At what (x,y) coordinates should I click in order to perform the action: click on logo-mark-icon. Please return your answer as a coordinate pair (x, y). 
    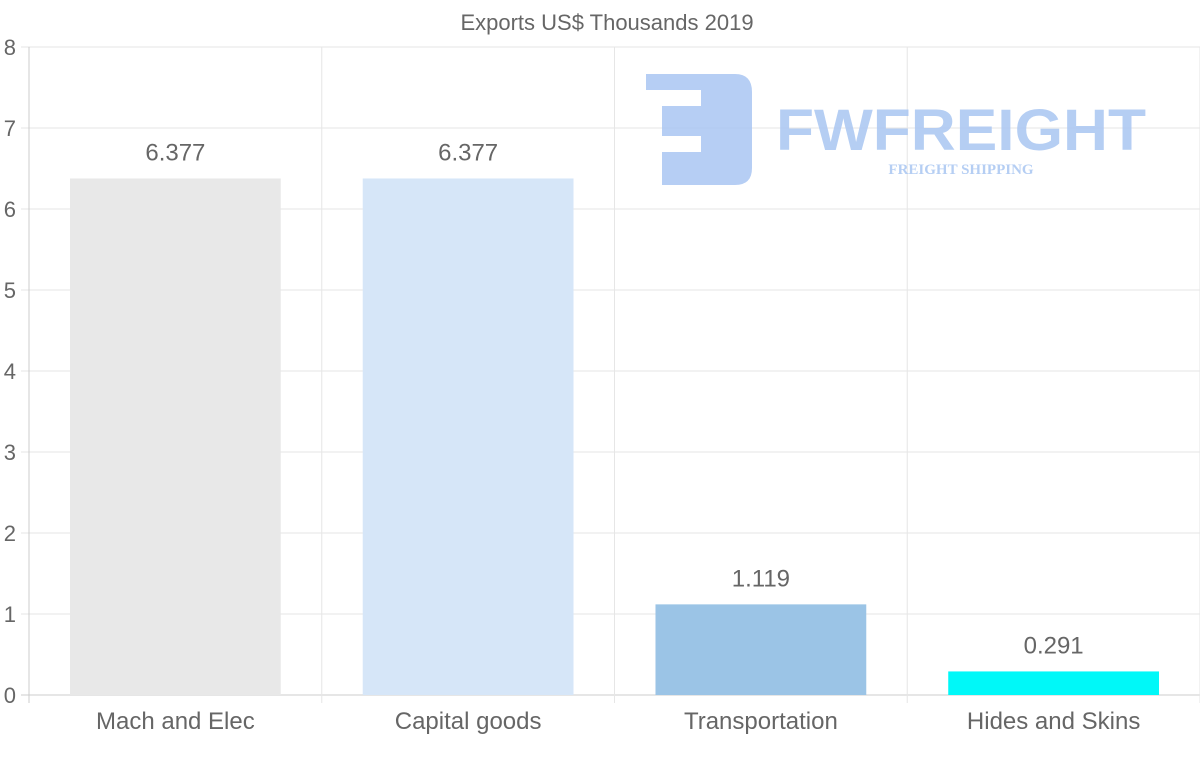
    Looking at the image, I should click on (699, 129).